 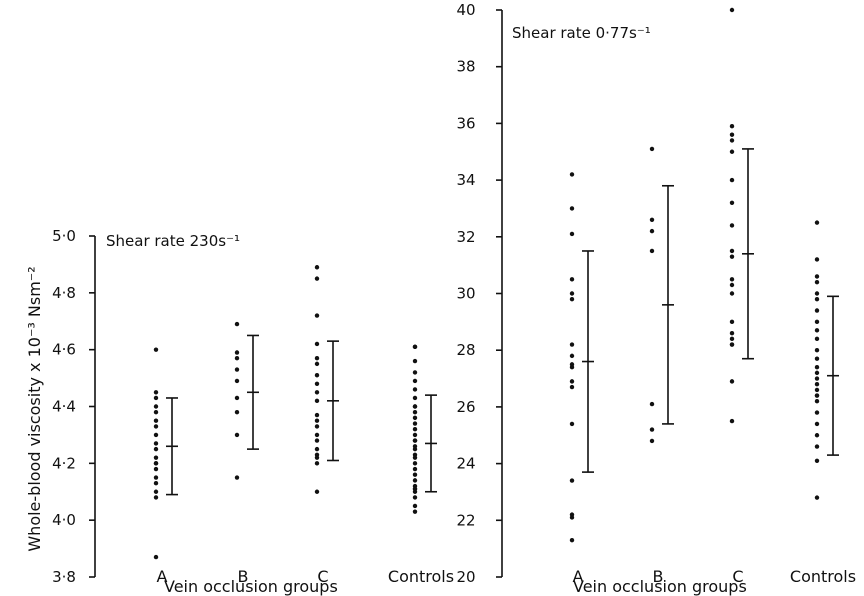 What do you see at coordinates (465, 464) in the screenshot?
I see `y-tick-label: 24` at bounding box center [465, 464].